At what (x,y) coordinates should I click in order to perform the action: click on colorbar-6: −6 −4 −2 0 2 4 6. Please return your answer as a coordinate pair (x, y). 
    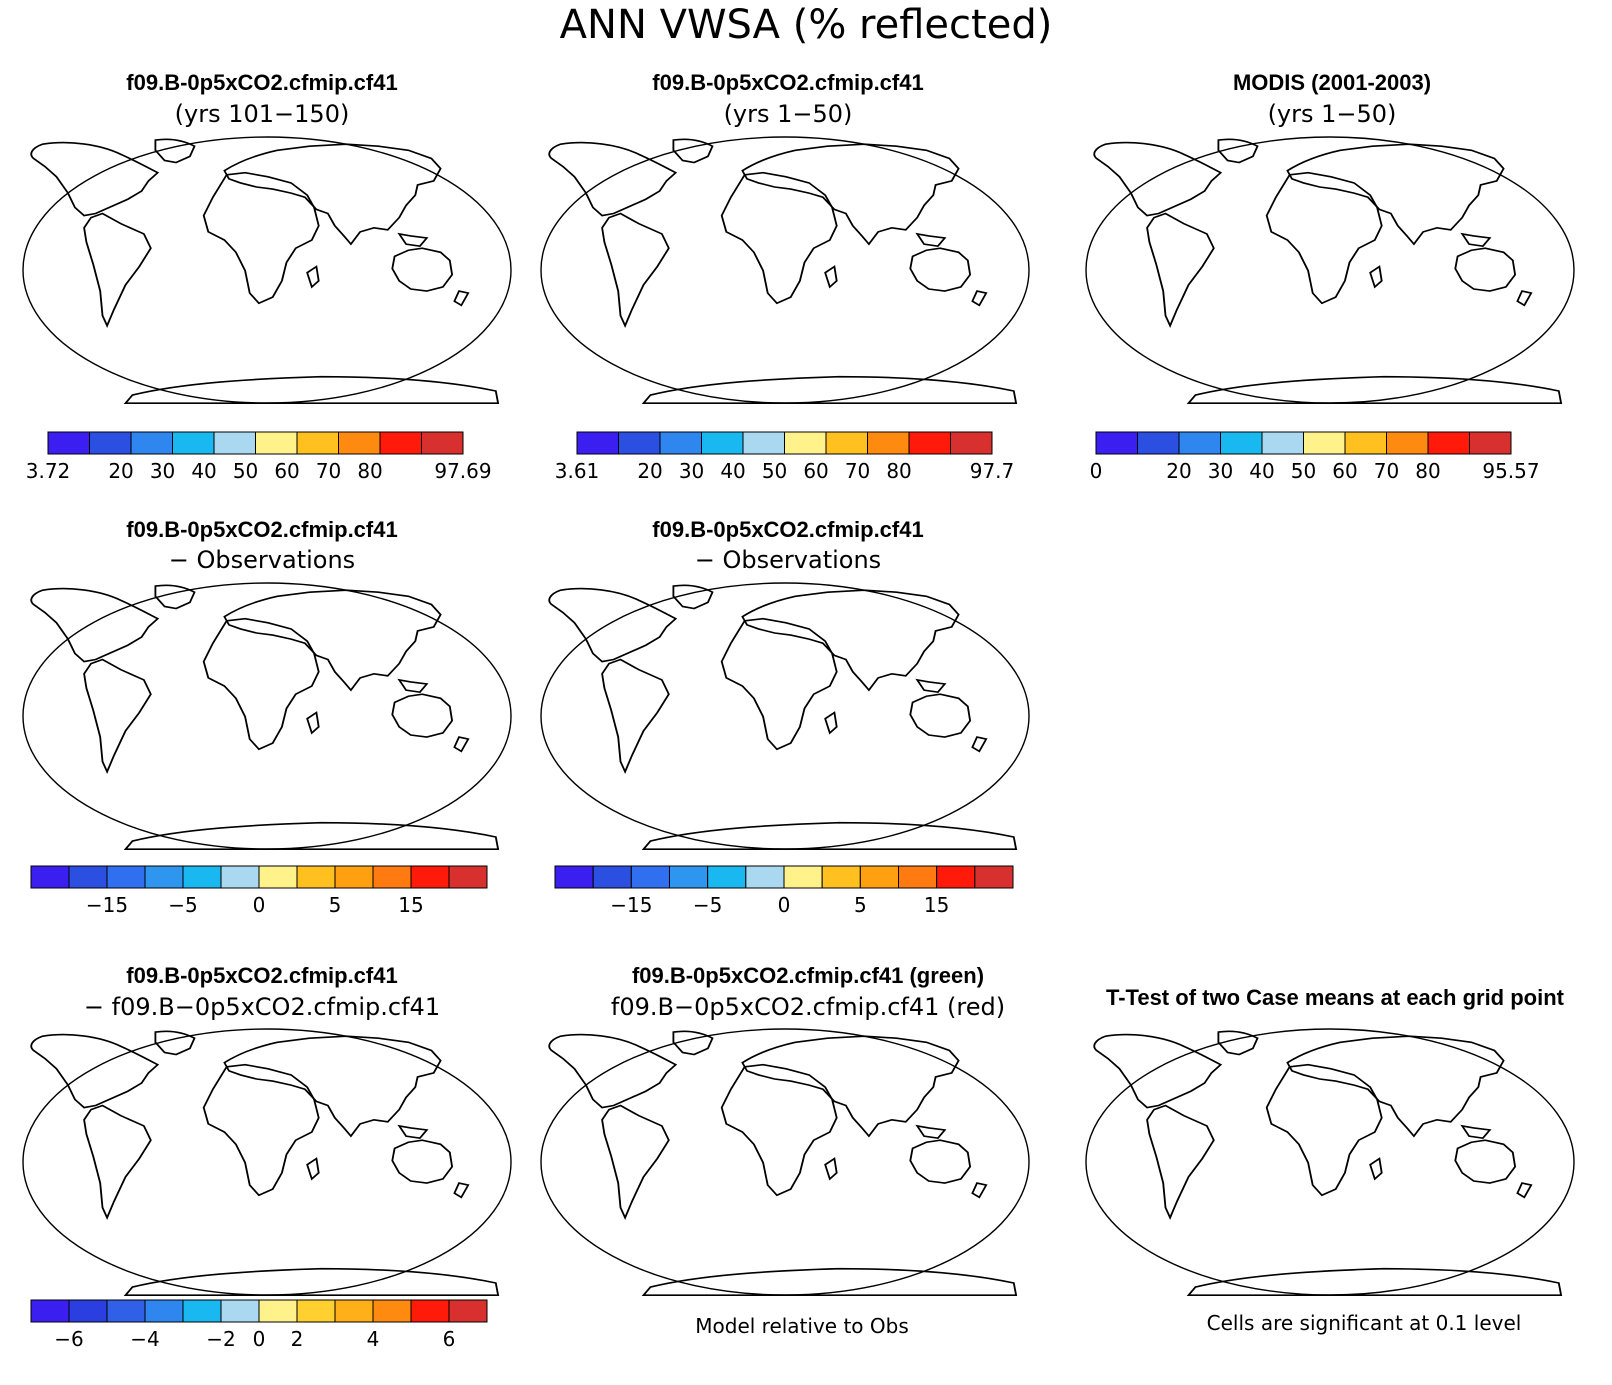
    Looking at the image, I should click on (259, 1325).